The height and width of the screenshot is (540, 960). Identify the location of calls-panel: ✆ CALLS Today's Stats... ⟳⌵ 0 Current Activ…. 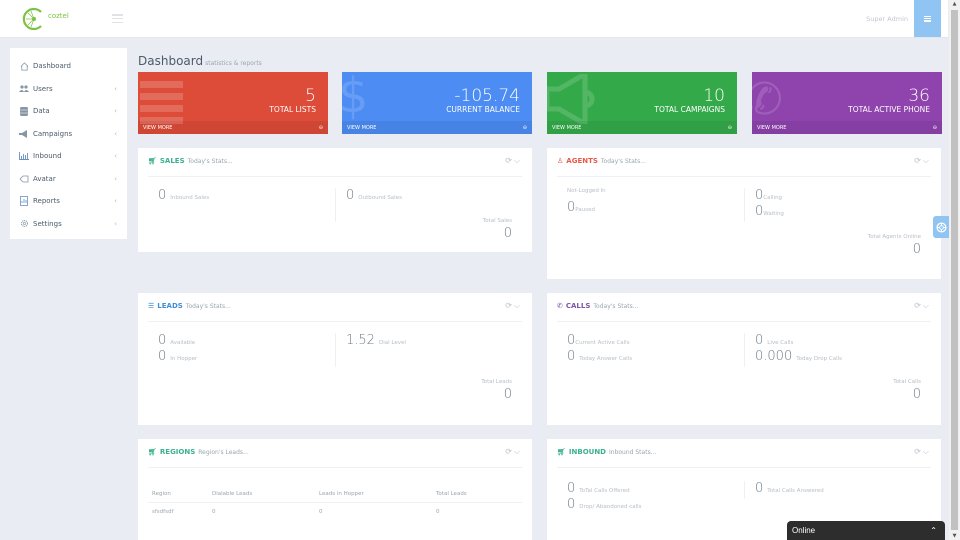
(744, 359).